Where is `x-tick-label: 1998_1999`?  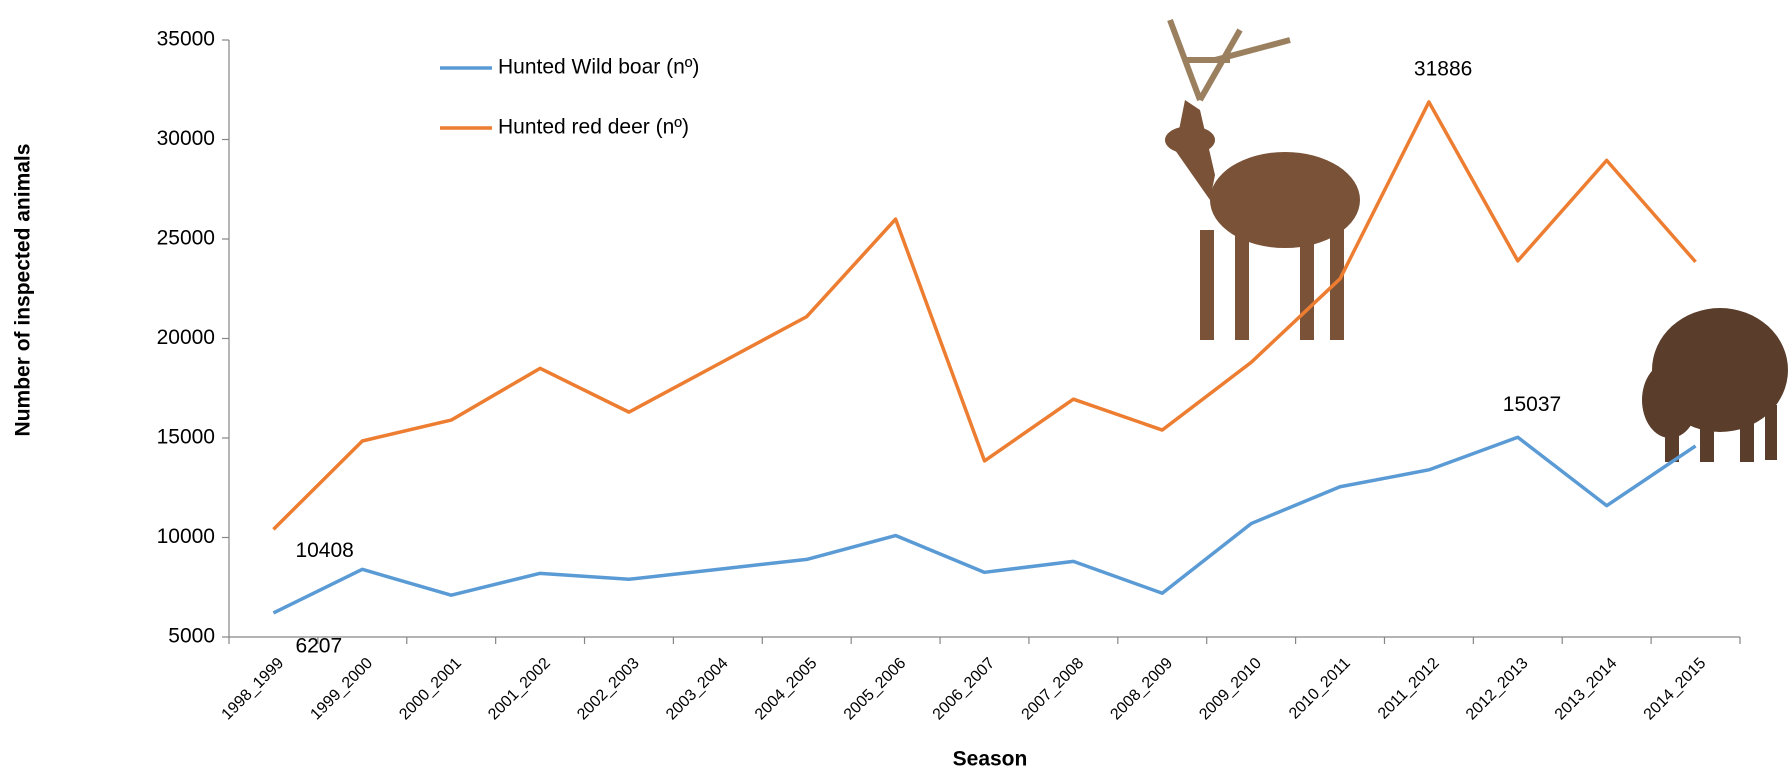
x-tick-label: 1998_1999 is located at coordinates (253, 689).